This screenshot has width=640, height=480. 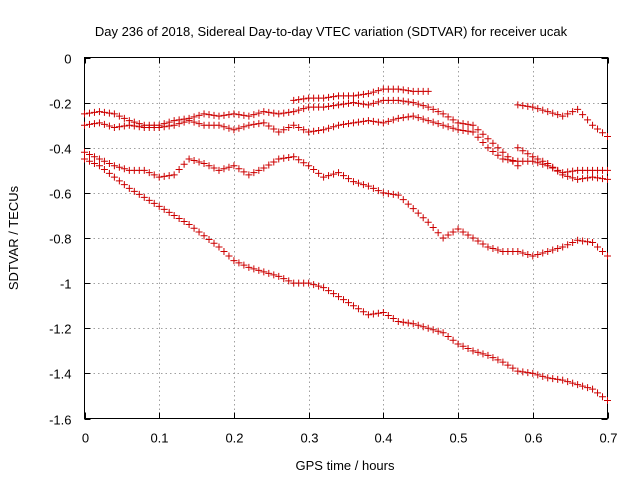 I want to click on x-tick-label: 0.1, so click(x=159, y=438).